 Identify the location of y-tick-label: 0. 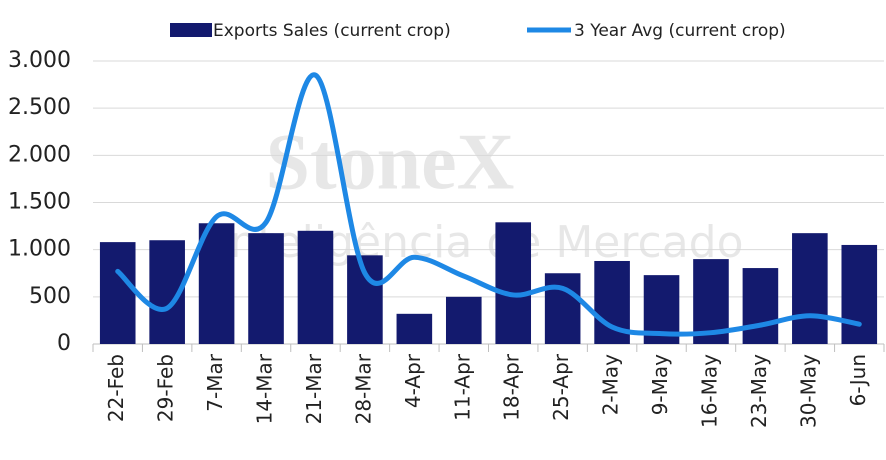
(64, 343).